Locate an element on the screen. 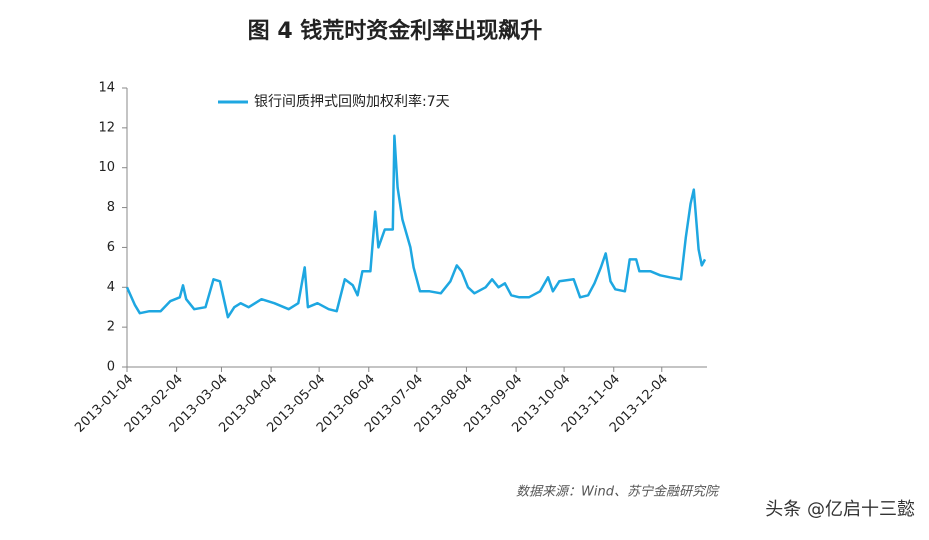 The width and height of the screenshot is (929, 540). watermark: 头条 @亿启十三懿 is located at coordinates (840, 509).